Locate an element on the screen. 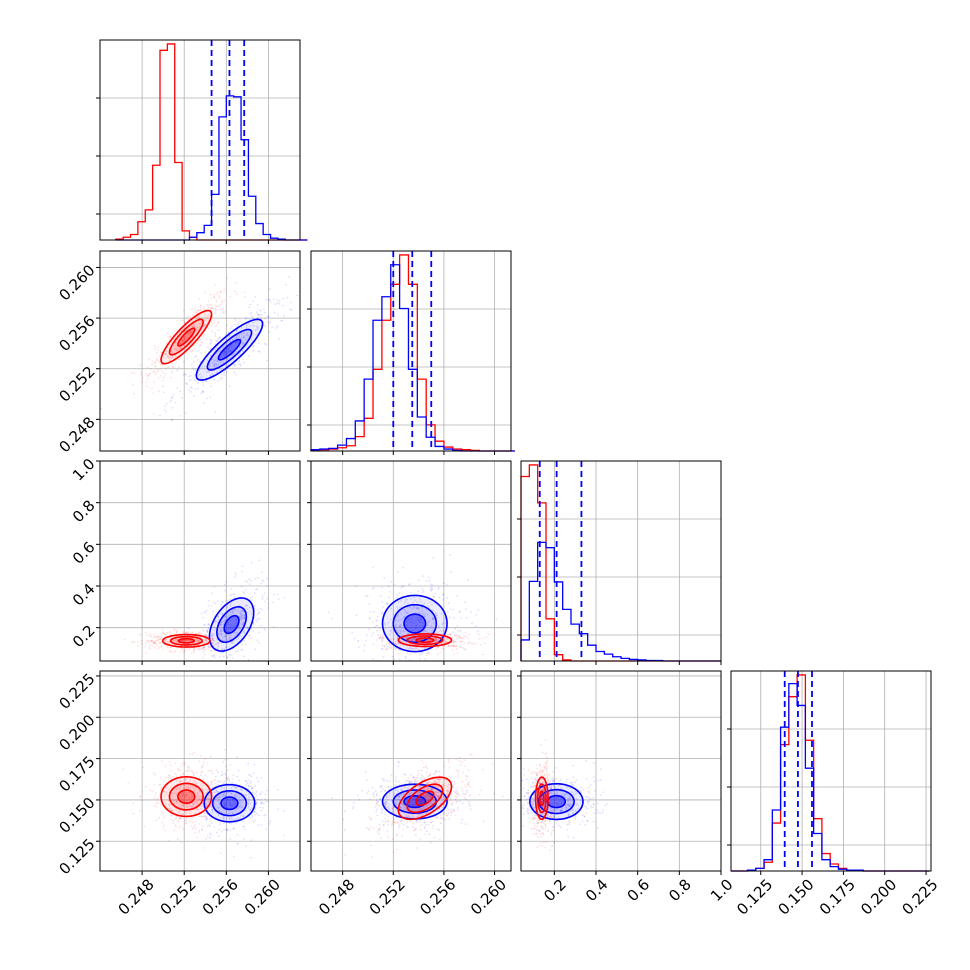 This screenshot has width=970, height=970. contour-series-a is located at coordinates (415, 623).